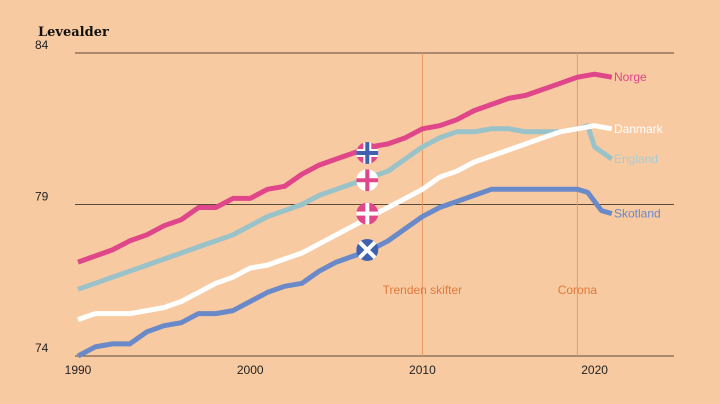 The width and height of the screenshot is (720, 404). What do you see at coordinates (42, 197) in the screenshot?
I see `y-tick-label-79: 79` at bounding box center [42, 197].